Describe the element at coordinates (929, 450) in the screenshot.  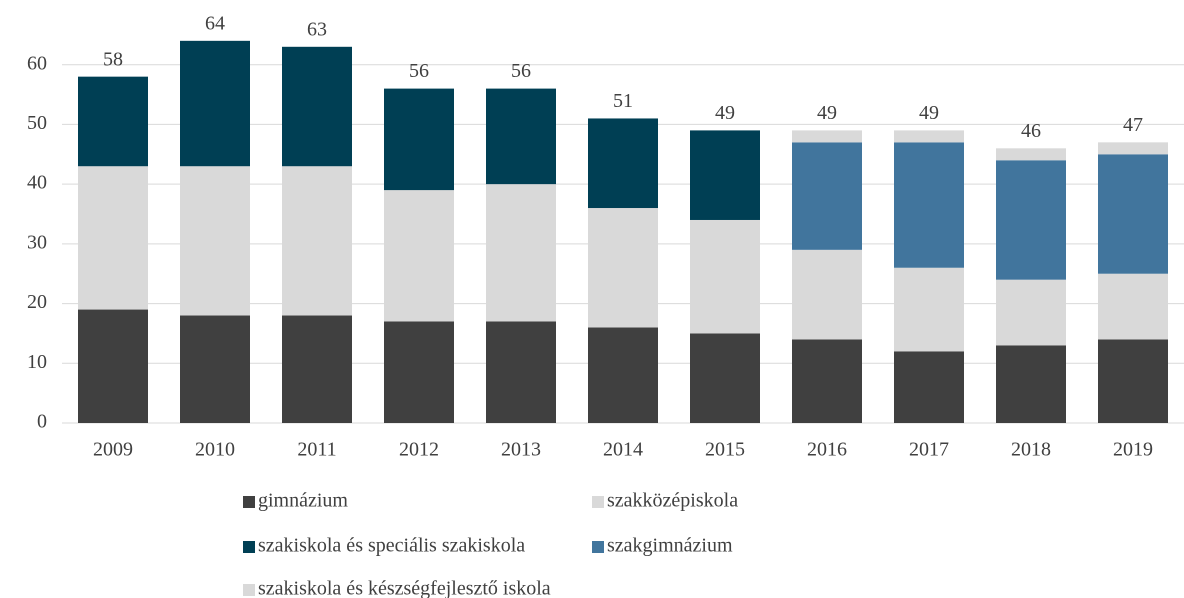
I see `x-tick-label: 2017` at that location.